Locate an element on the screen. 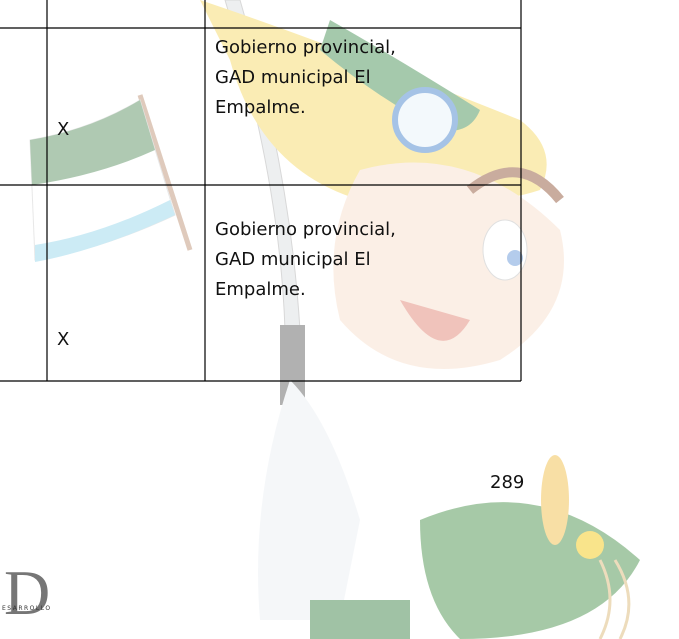  logo-letter: D is located at coordinates (27, 592).